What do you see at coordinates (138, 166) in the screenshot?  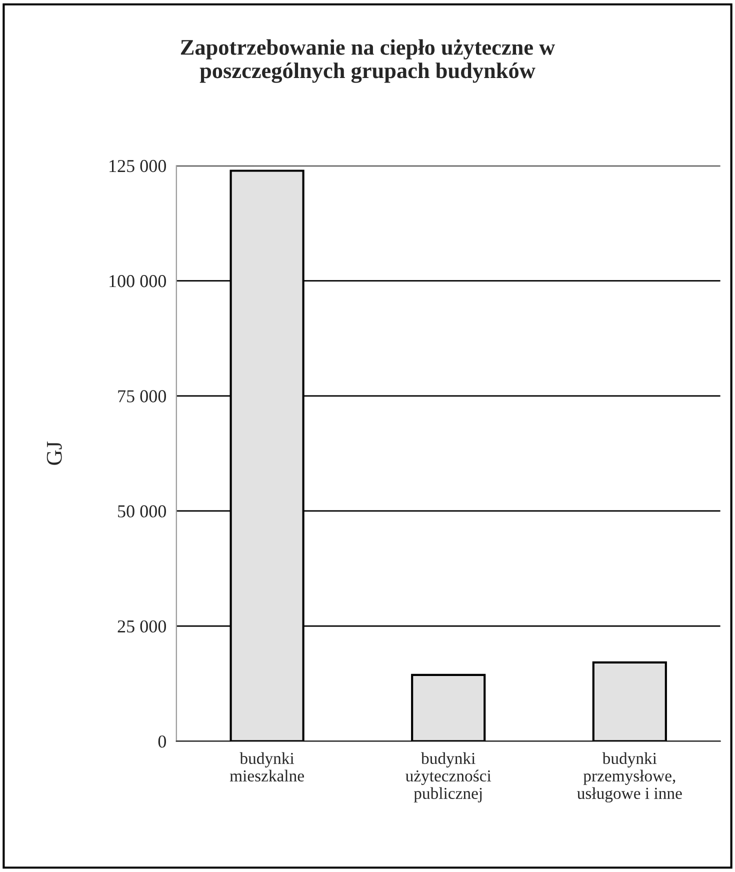 I see `y-tick-label: 125 000` at bounding box center [138, 166].